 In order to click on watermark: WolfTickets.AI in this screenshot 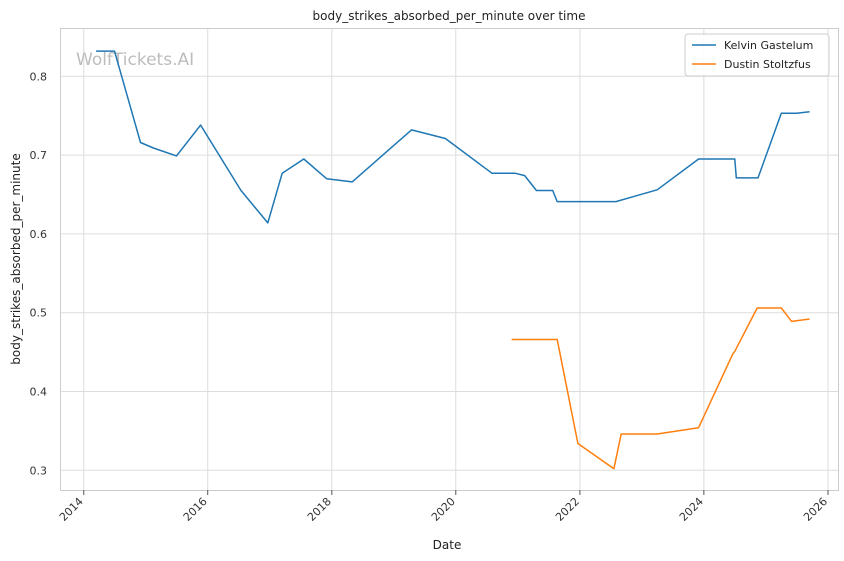, I will do `click(135, 60)`.